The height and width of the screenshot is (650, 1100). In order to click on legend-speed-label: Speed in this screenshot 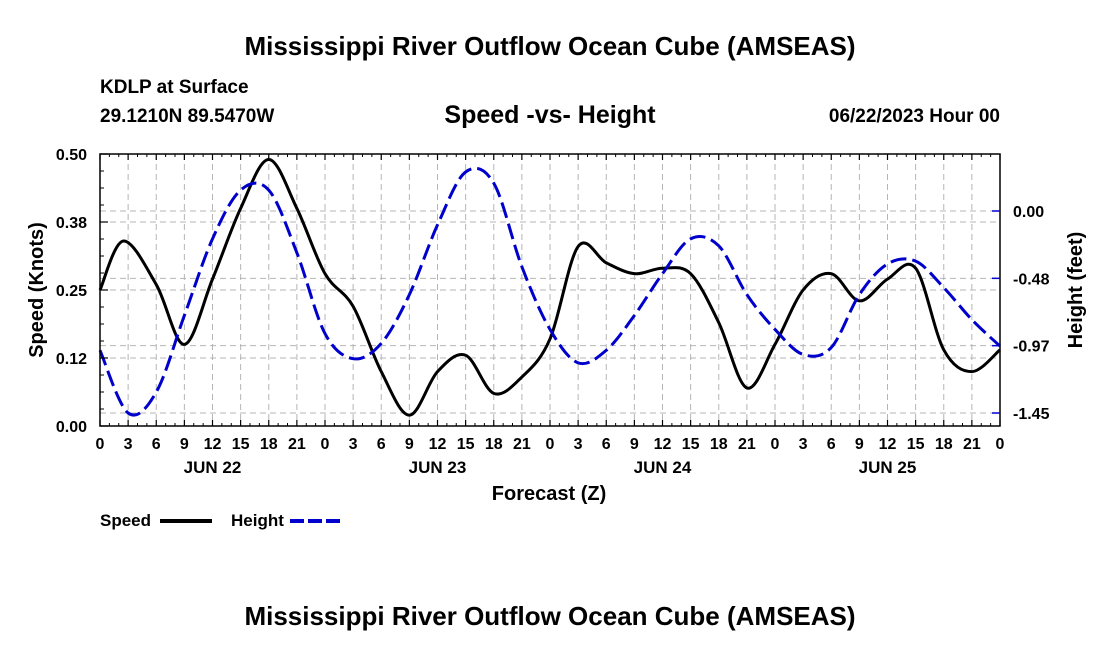, I will do `click(125, 520)`.